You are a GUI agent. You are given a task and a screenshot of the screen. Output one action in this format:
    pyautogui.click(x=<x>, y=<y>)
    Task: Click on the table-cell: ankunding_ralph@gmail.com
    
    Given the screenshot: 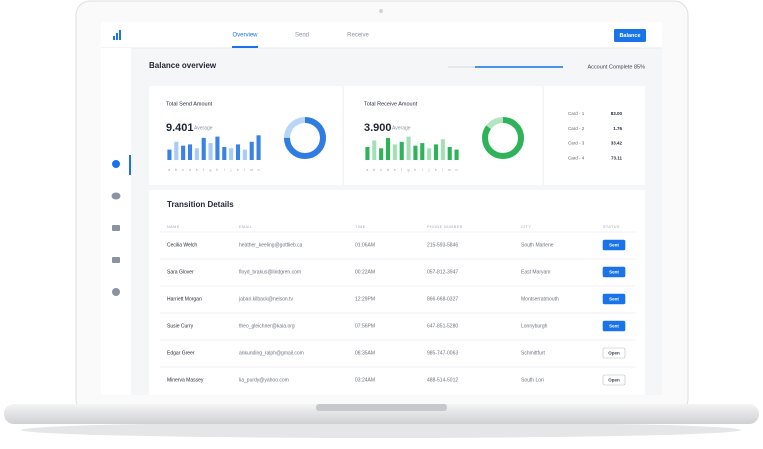 What is the action you would take?
    pyautogui.click(x=271, y=353)
    